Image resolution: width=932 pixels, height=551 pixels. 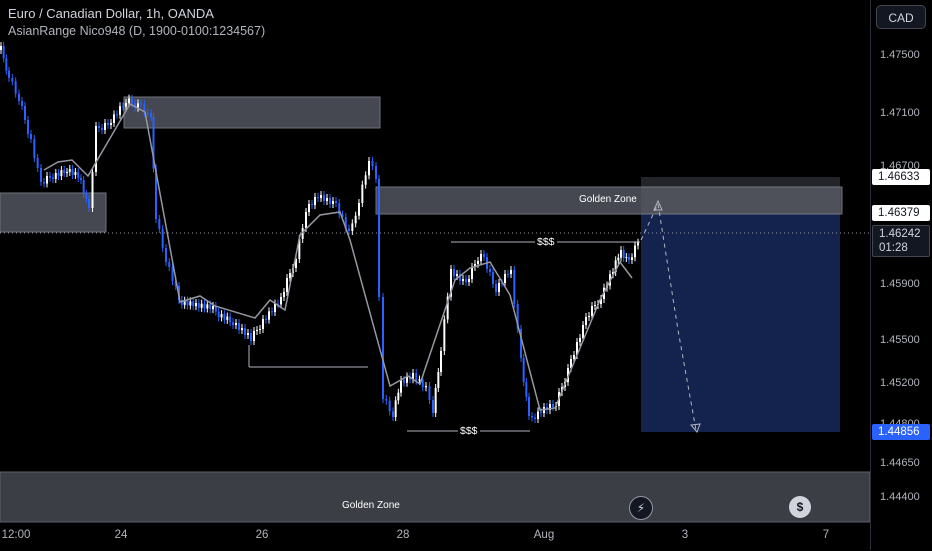 I want to click on price-label-middle: 1.46379, so click(x=901, y=213).